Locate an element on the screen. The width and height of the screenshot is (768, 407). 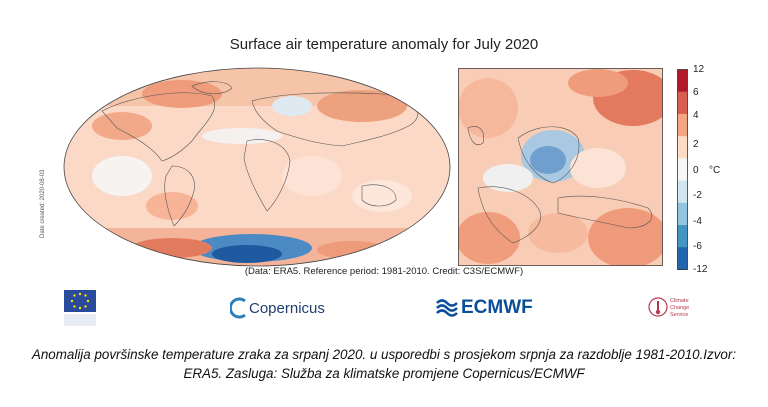
colorbar-tick-6: -4 is located at coordinates (697, 221).